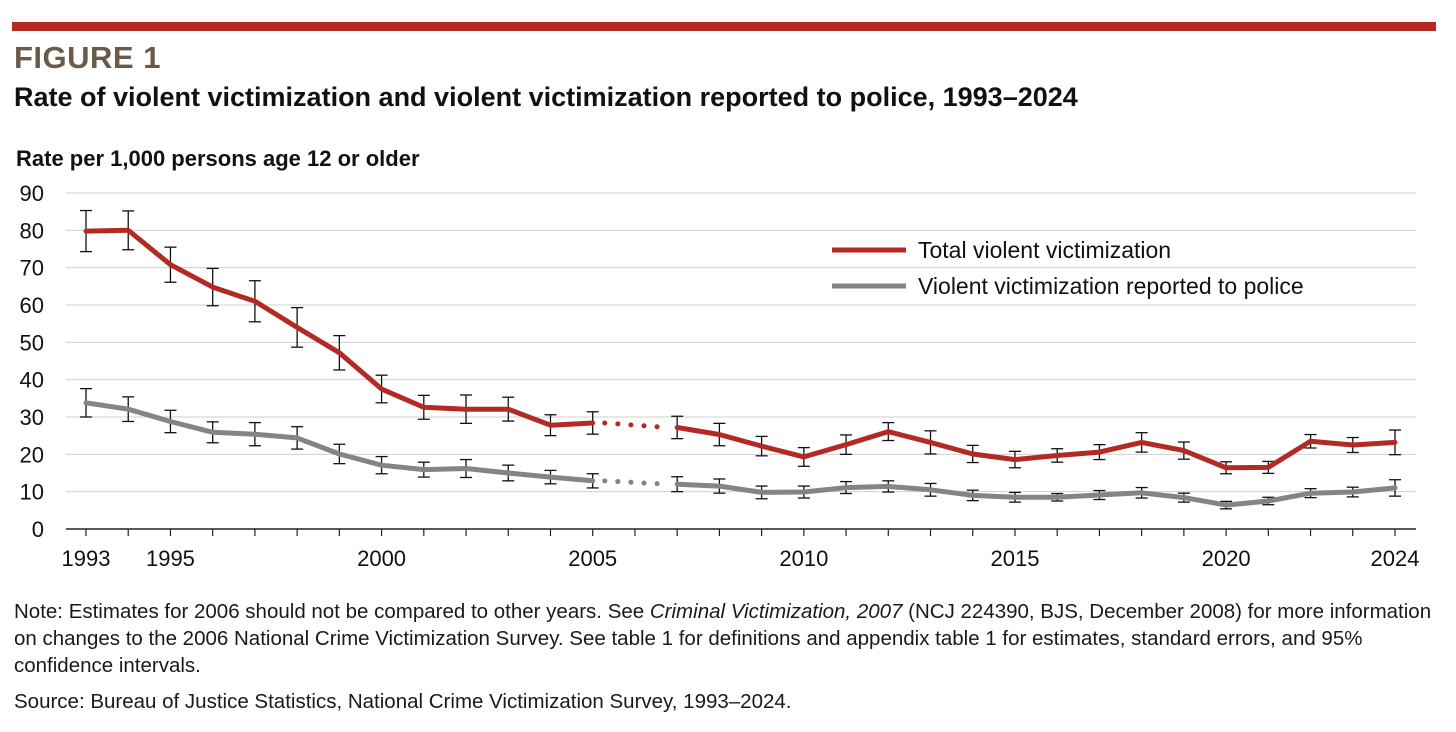 The width and height of the screenshot is (1456, 732). I want to click on legend-label: Total violent victimization, so click(1044, 250).